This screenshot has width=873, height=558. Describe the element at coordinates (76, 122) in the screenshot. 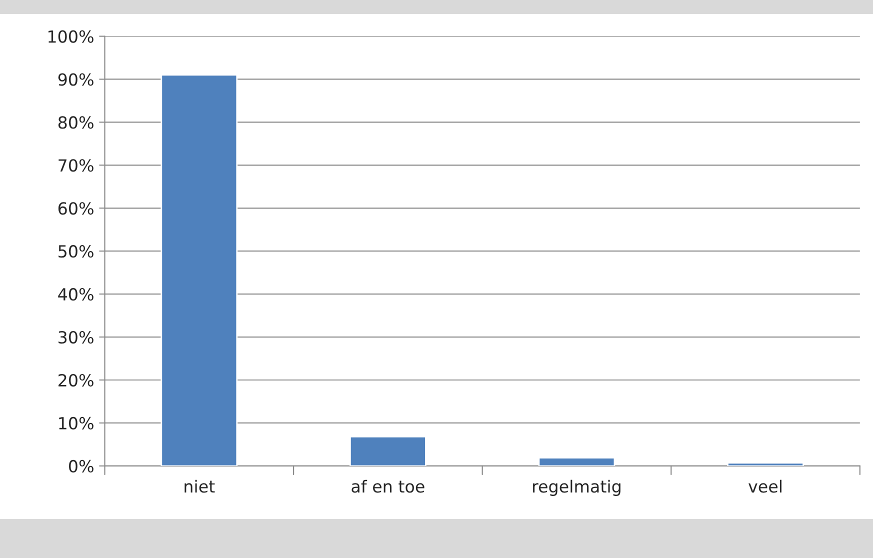

I see `y-tick-label: 80%` at that location.